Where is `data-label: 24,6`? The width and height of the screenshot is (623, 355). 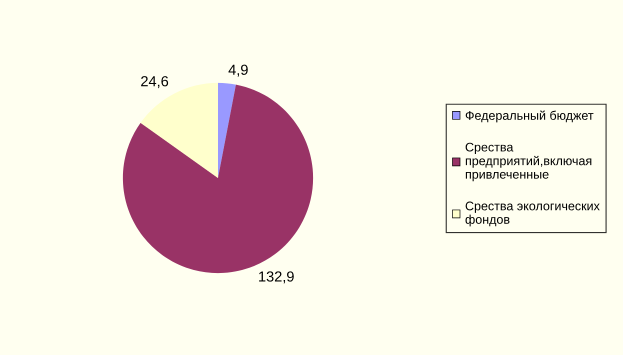
data-label: 24,6 is located at coordinates (154, 82).